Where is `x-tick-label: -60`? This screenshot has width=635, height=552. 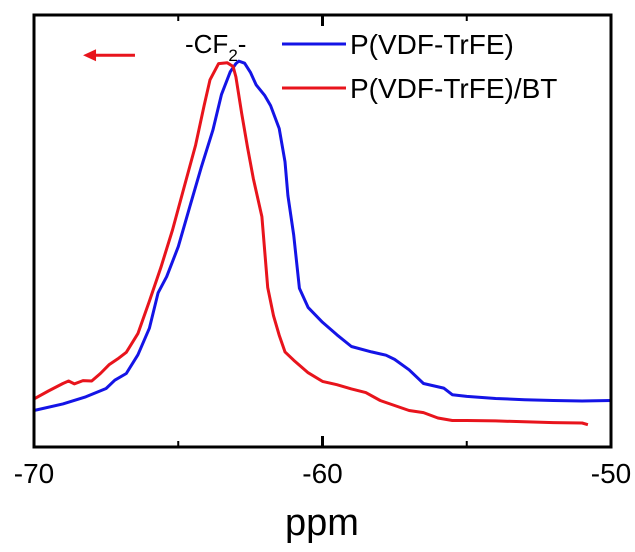
x-tick-label: -60 is located at coordinates (322, 473).